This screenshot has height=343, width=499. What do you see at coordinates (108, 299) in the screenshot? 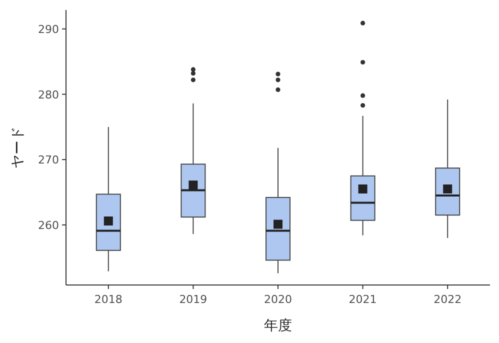
I see `x-tick-label: 2018` at bounding box center [108, 299].